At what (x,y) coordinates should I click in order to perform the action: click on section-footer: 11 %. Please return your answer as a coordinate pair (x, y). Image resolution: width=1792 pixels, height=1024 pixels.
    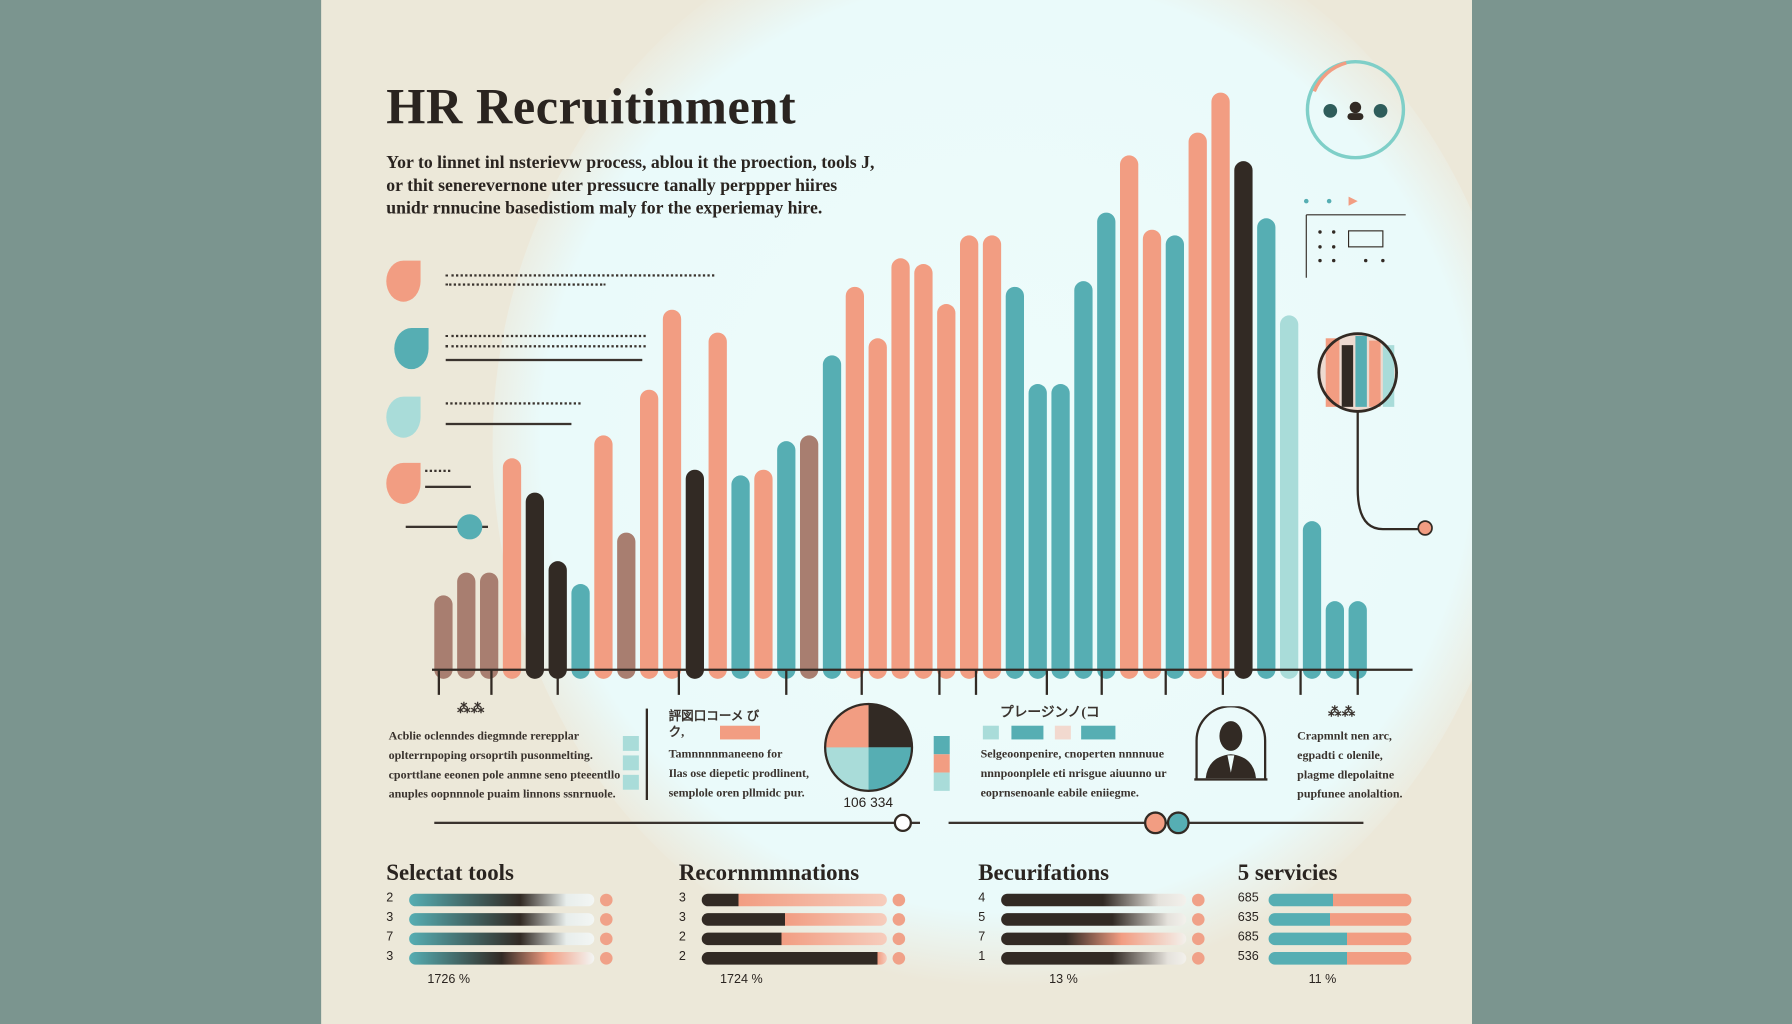
    Looking at the image, I should click on (1322, 979).